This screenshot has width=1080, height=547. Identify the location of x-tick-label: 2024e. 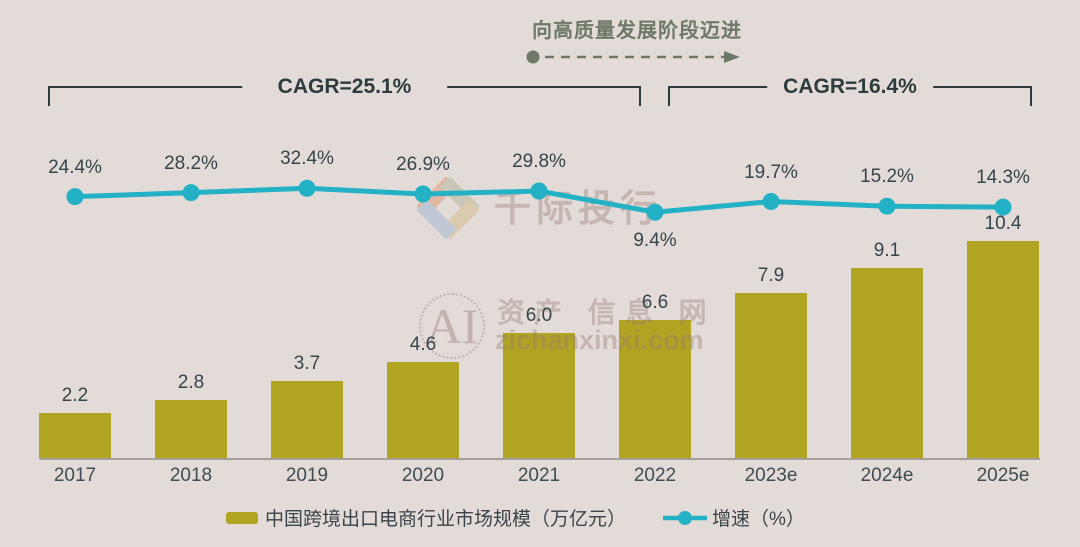
(887, 475).